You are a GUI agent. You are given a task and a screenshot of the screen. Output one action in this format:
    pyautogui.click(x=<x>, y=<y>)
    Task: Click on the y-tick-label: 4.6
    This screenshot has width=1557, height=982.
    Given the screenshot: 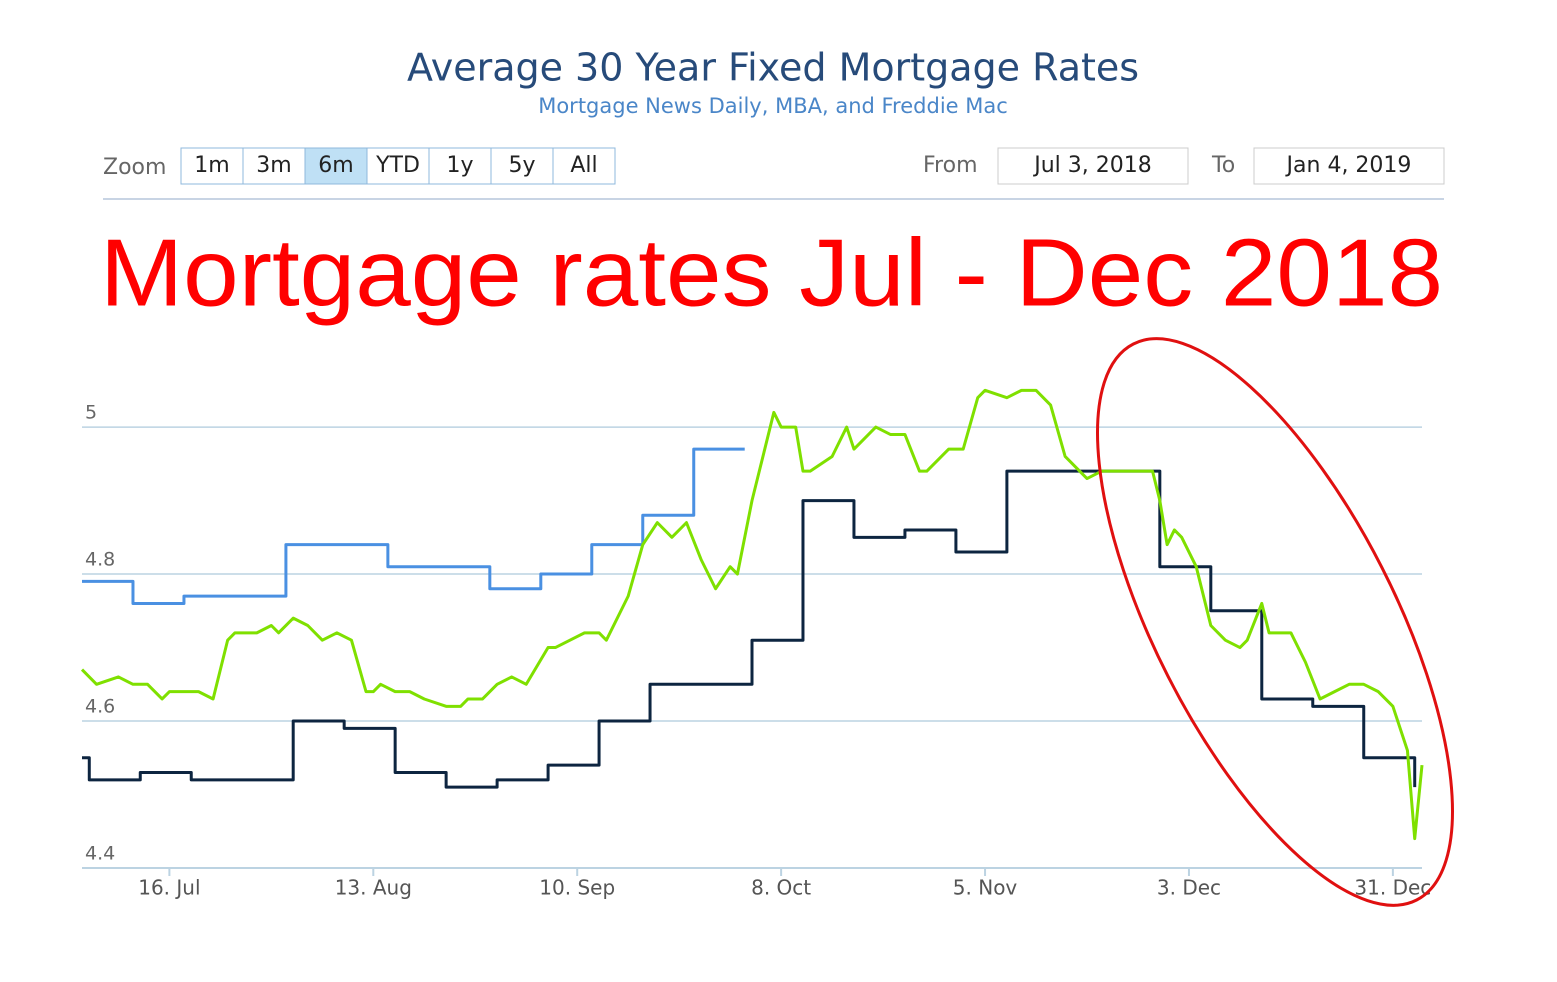 What is the action you would take?
    pyautogui.click(x=100, y=707)
    